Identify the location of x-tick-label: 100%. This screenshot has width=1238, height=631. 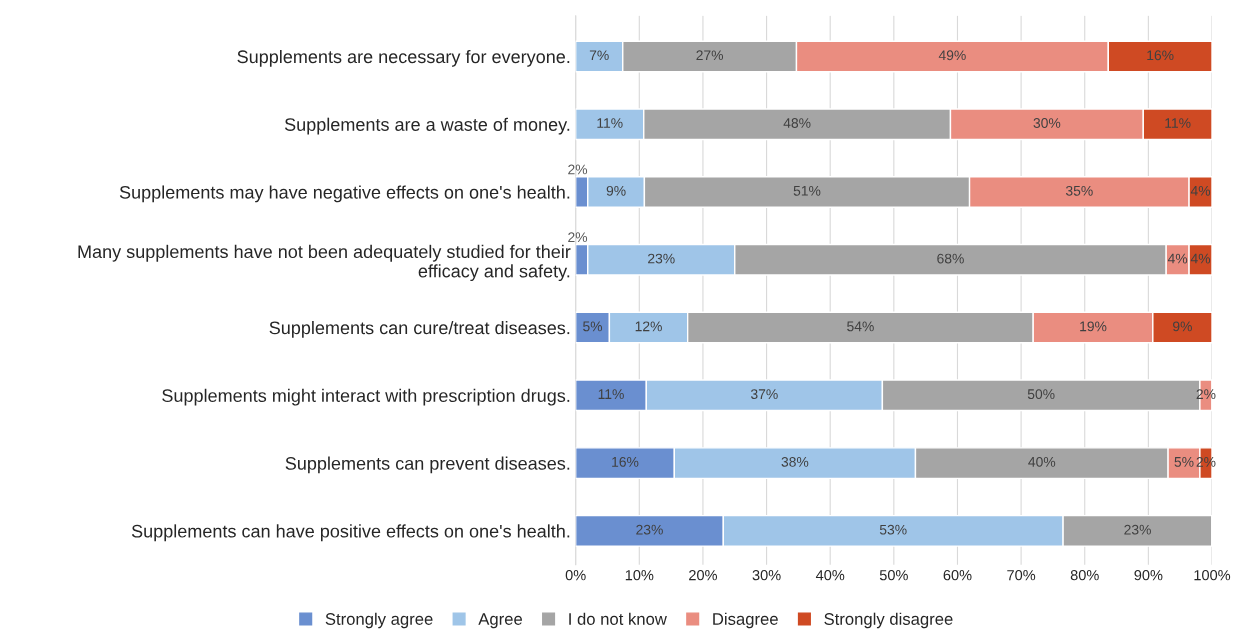
(1212, 575).